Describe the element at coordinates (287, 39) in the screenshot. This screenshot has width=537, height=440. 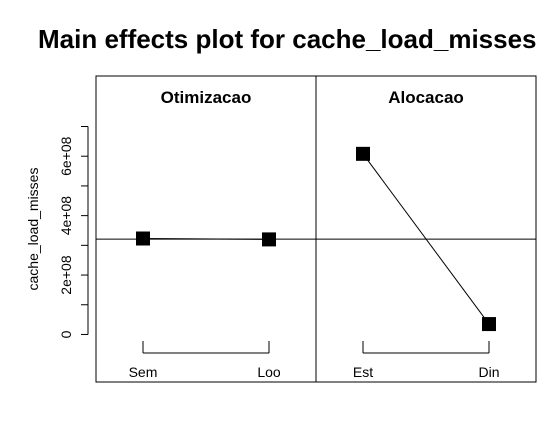
I see `chart-title: Main effects plot for cache_load_misses` at that location.